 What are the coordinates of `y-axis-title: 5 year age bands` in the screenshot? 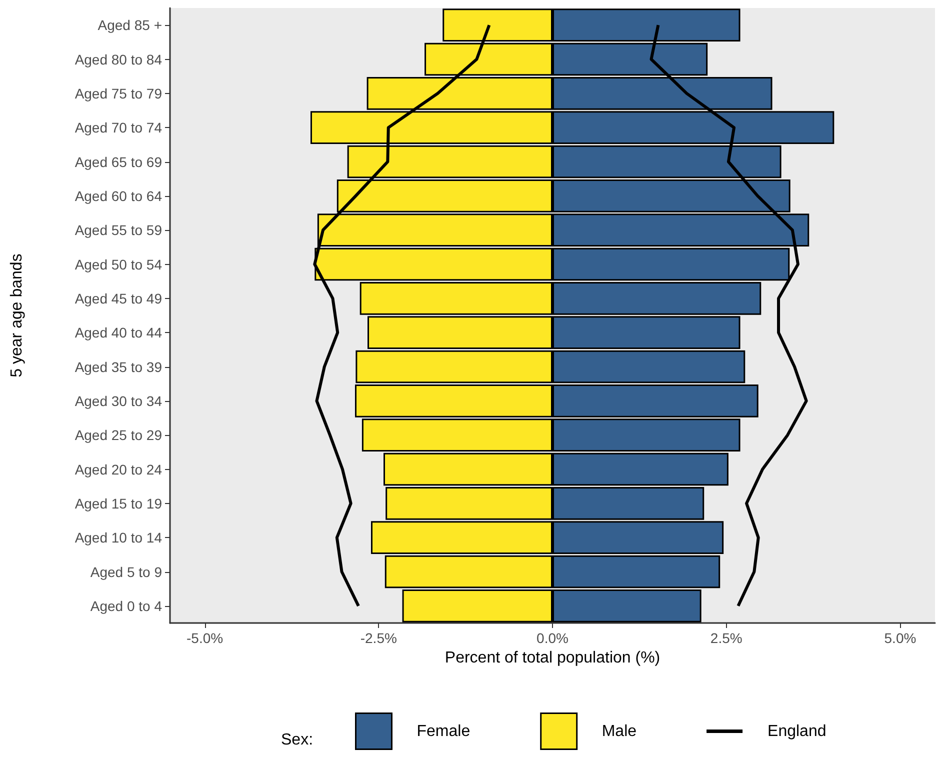 It's located at (17, 316).